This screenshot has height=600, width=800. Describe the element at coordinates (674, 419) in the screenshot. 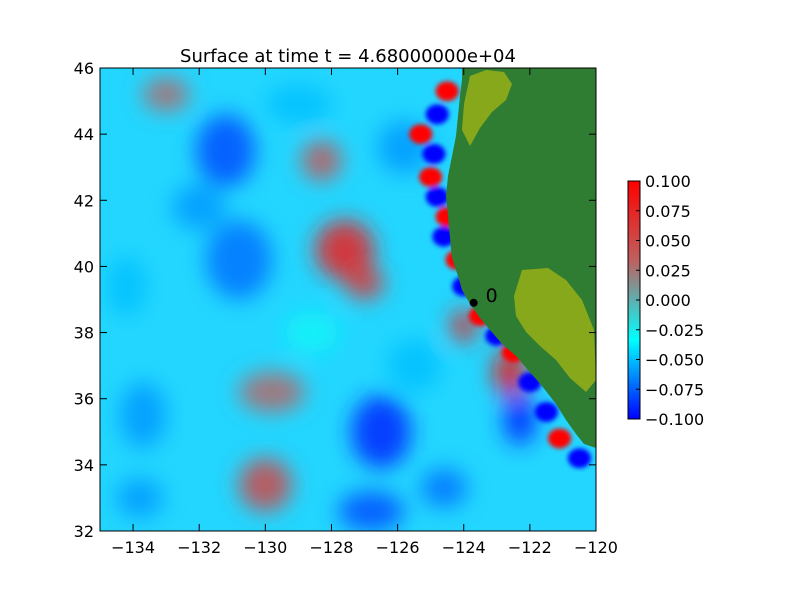

I see `colorbar-tick-label: −0.100` at that location.